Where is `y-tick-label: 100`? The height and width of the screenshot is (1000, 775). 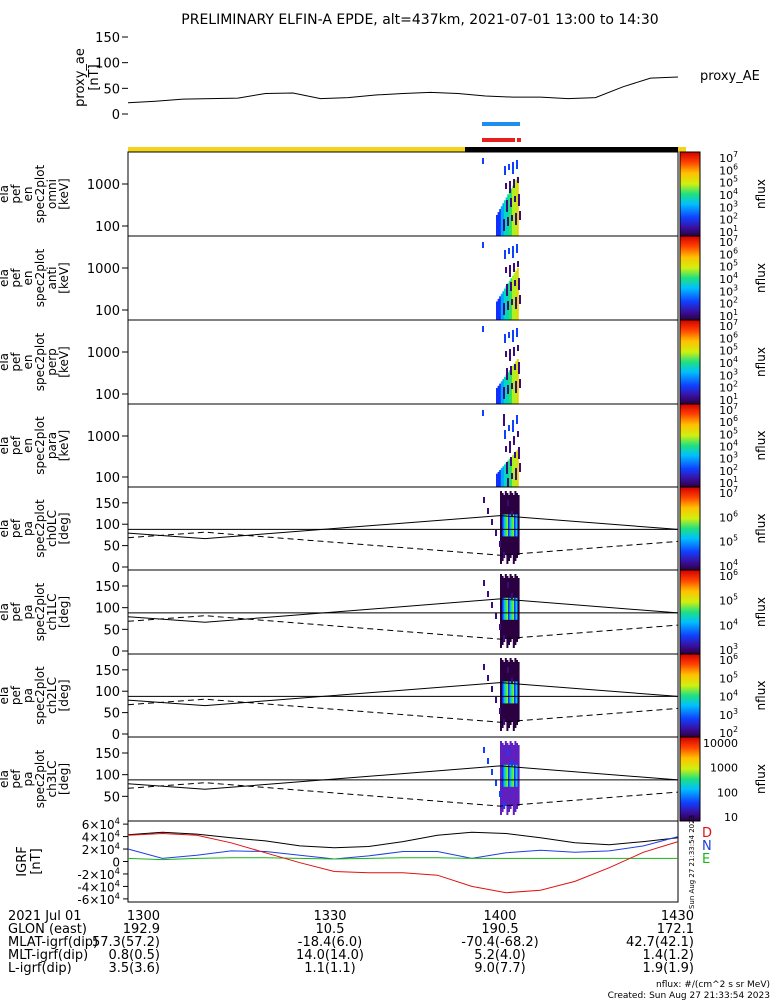
y-tick-label: 100 is located at coordinates (107, 525).